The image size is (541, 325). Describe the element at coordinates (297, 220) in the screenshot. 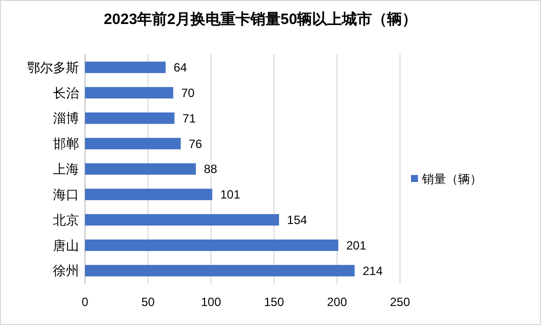

I see `data-label: 154` at that location.